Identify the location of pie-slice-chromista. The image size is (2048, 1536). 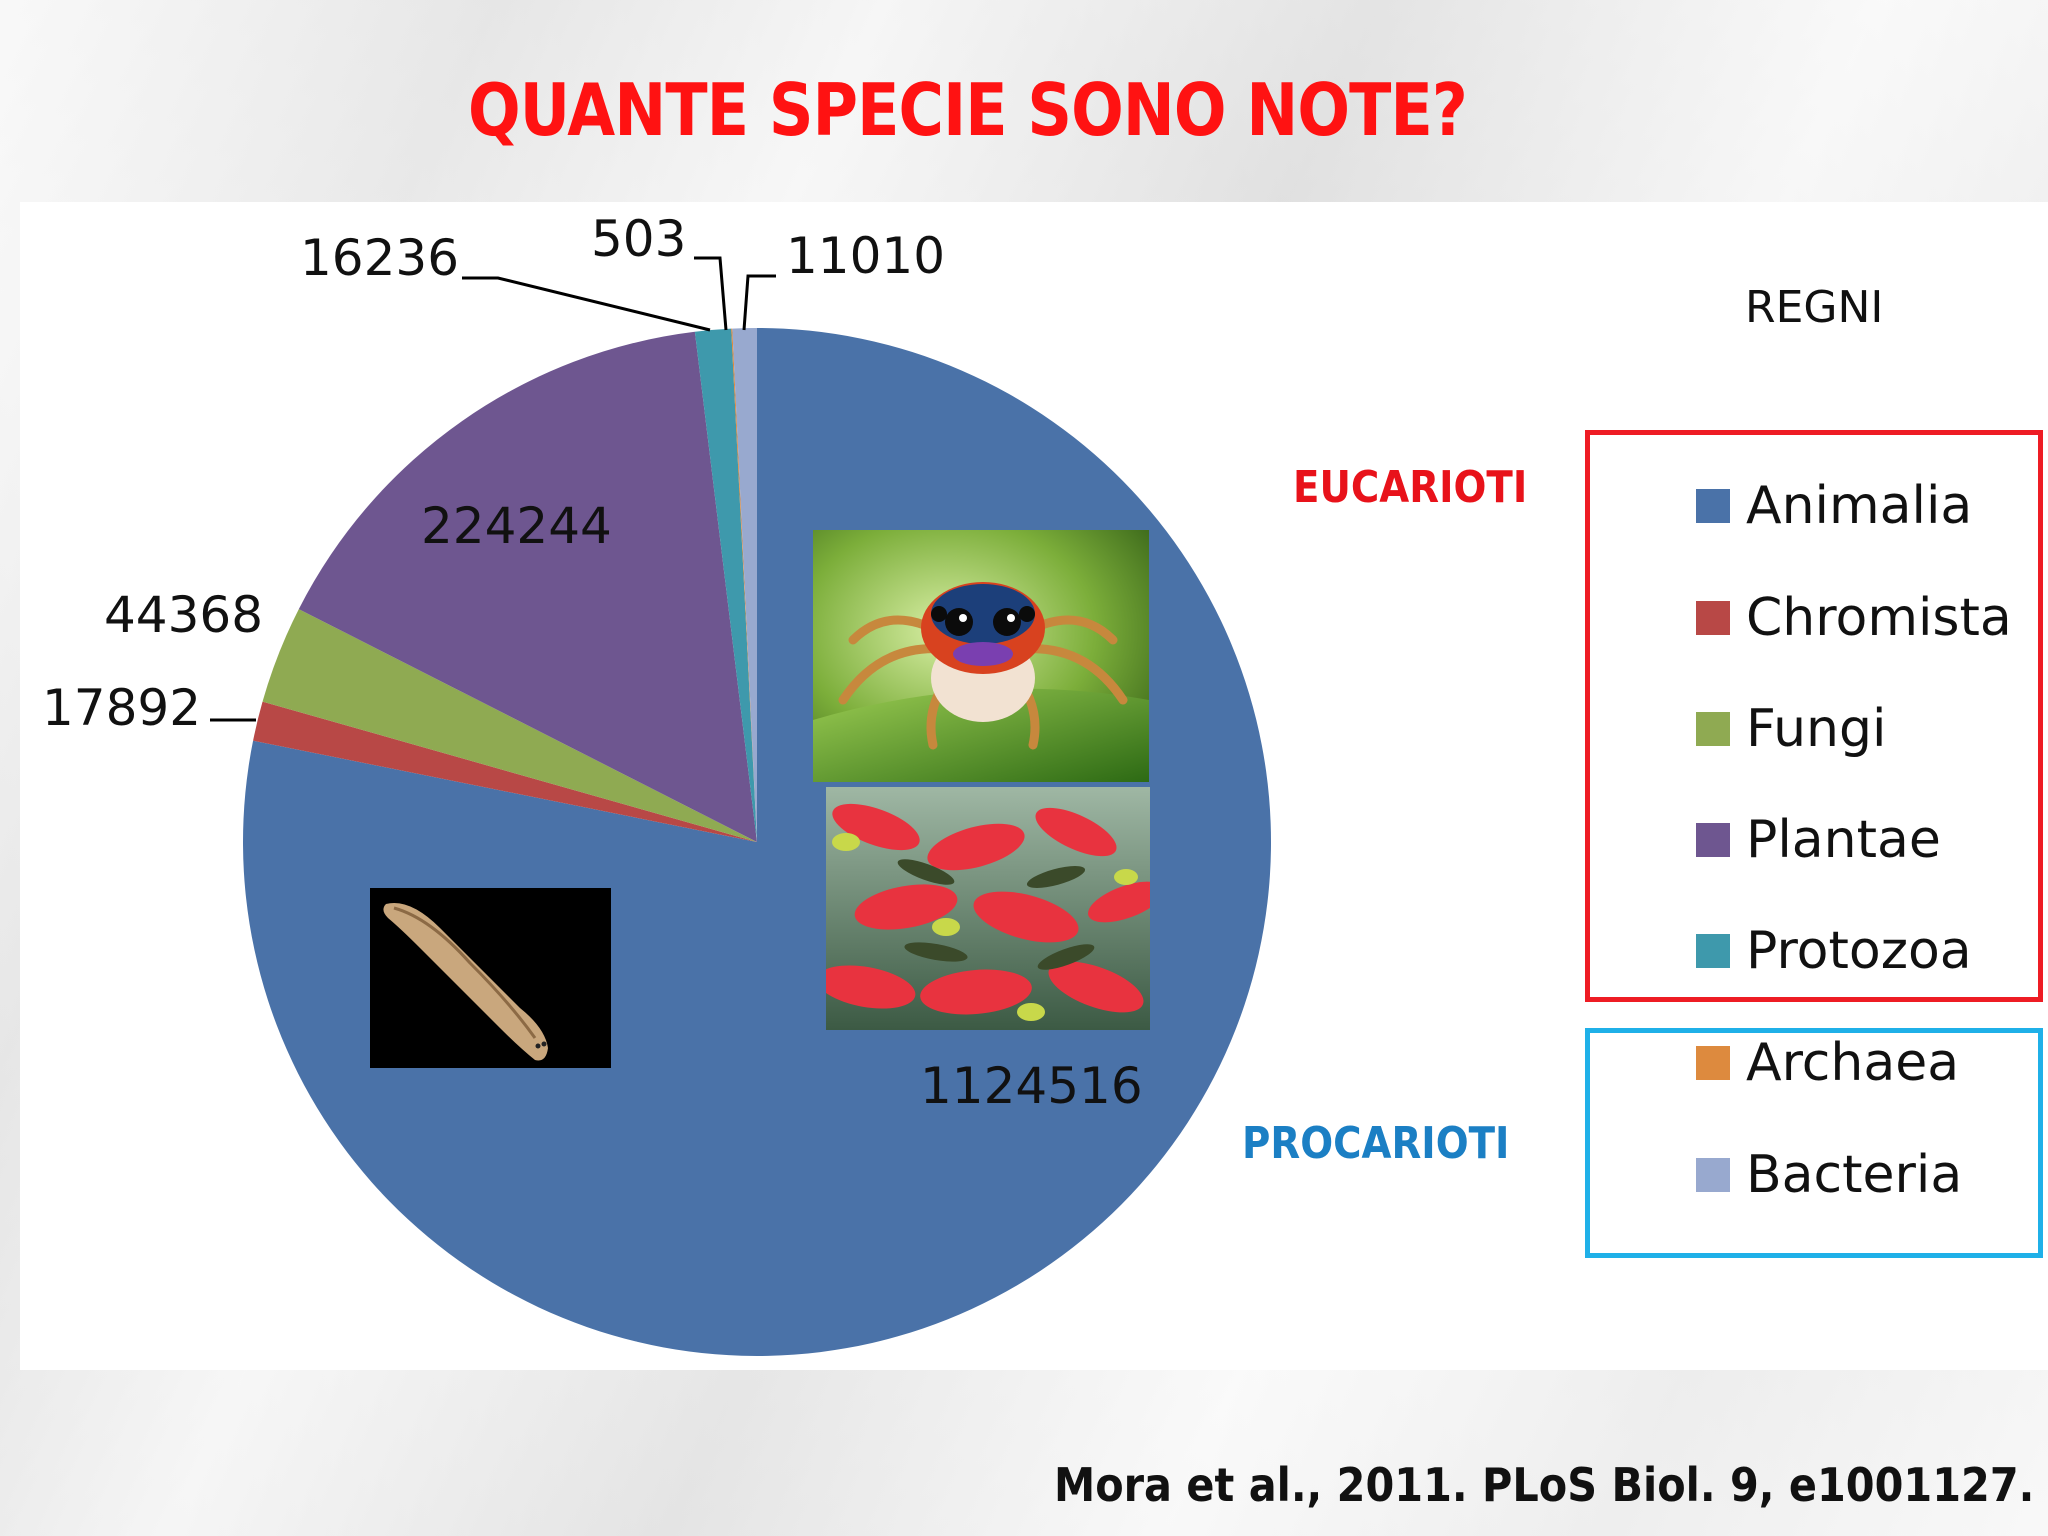
(505, 771).